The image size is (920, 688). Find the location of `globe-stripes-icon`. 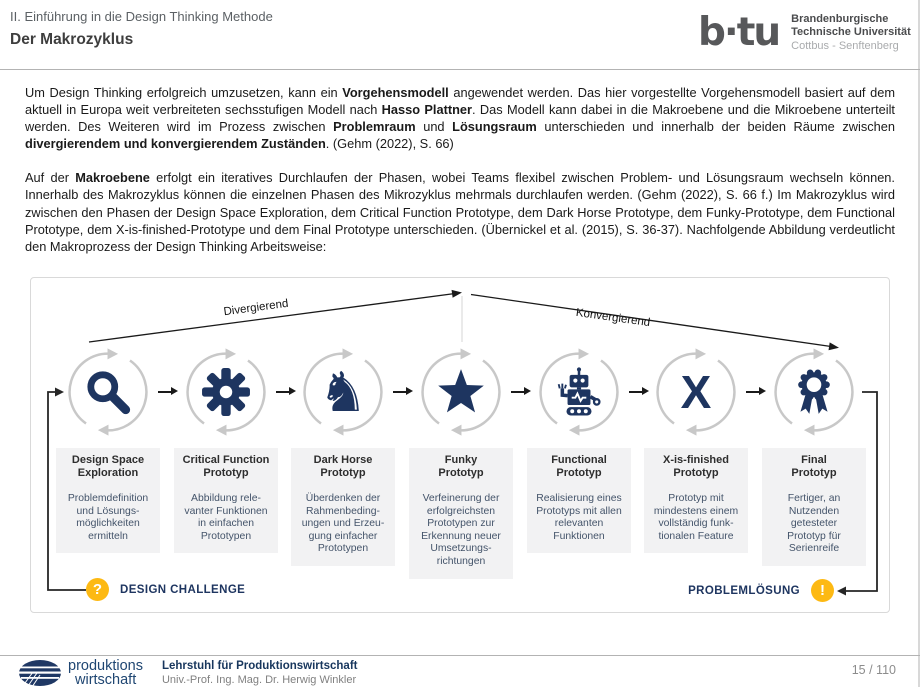

globe-stripes-icon is located at coordinates (40, 673).